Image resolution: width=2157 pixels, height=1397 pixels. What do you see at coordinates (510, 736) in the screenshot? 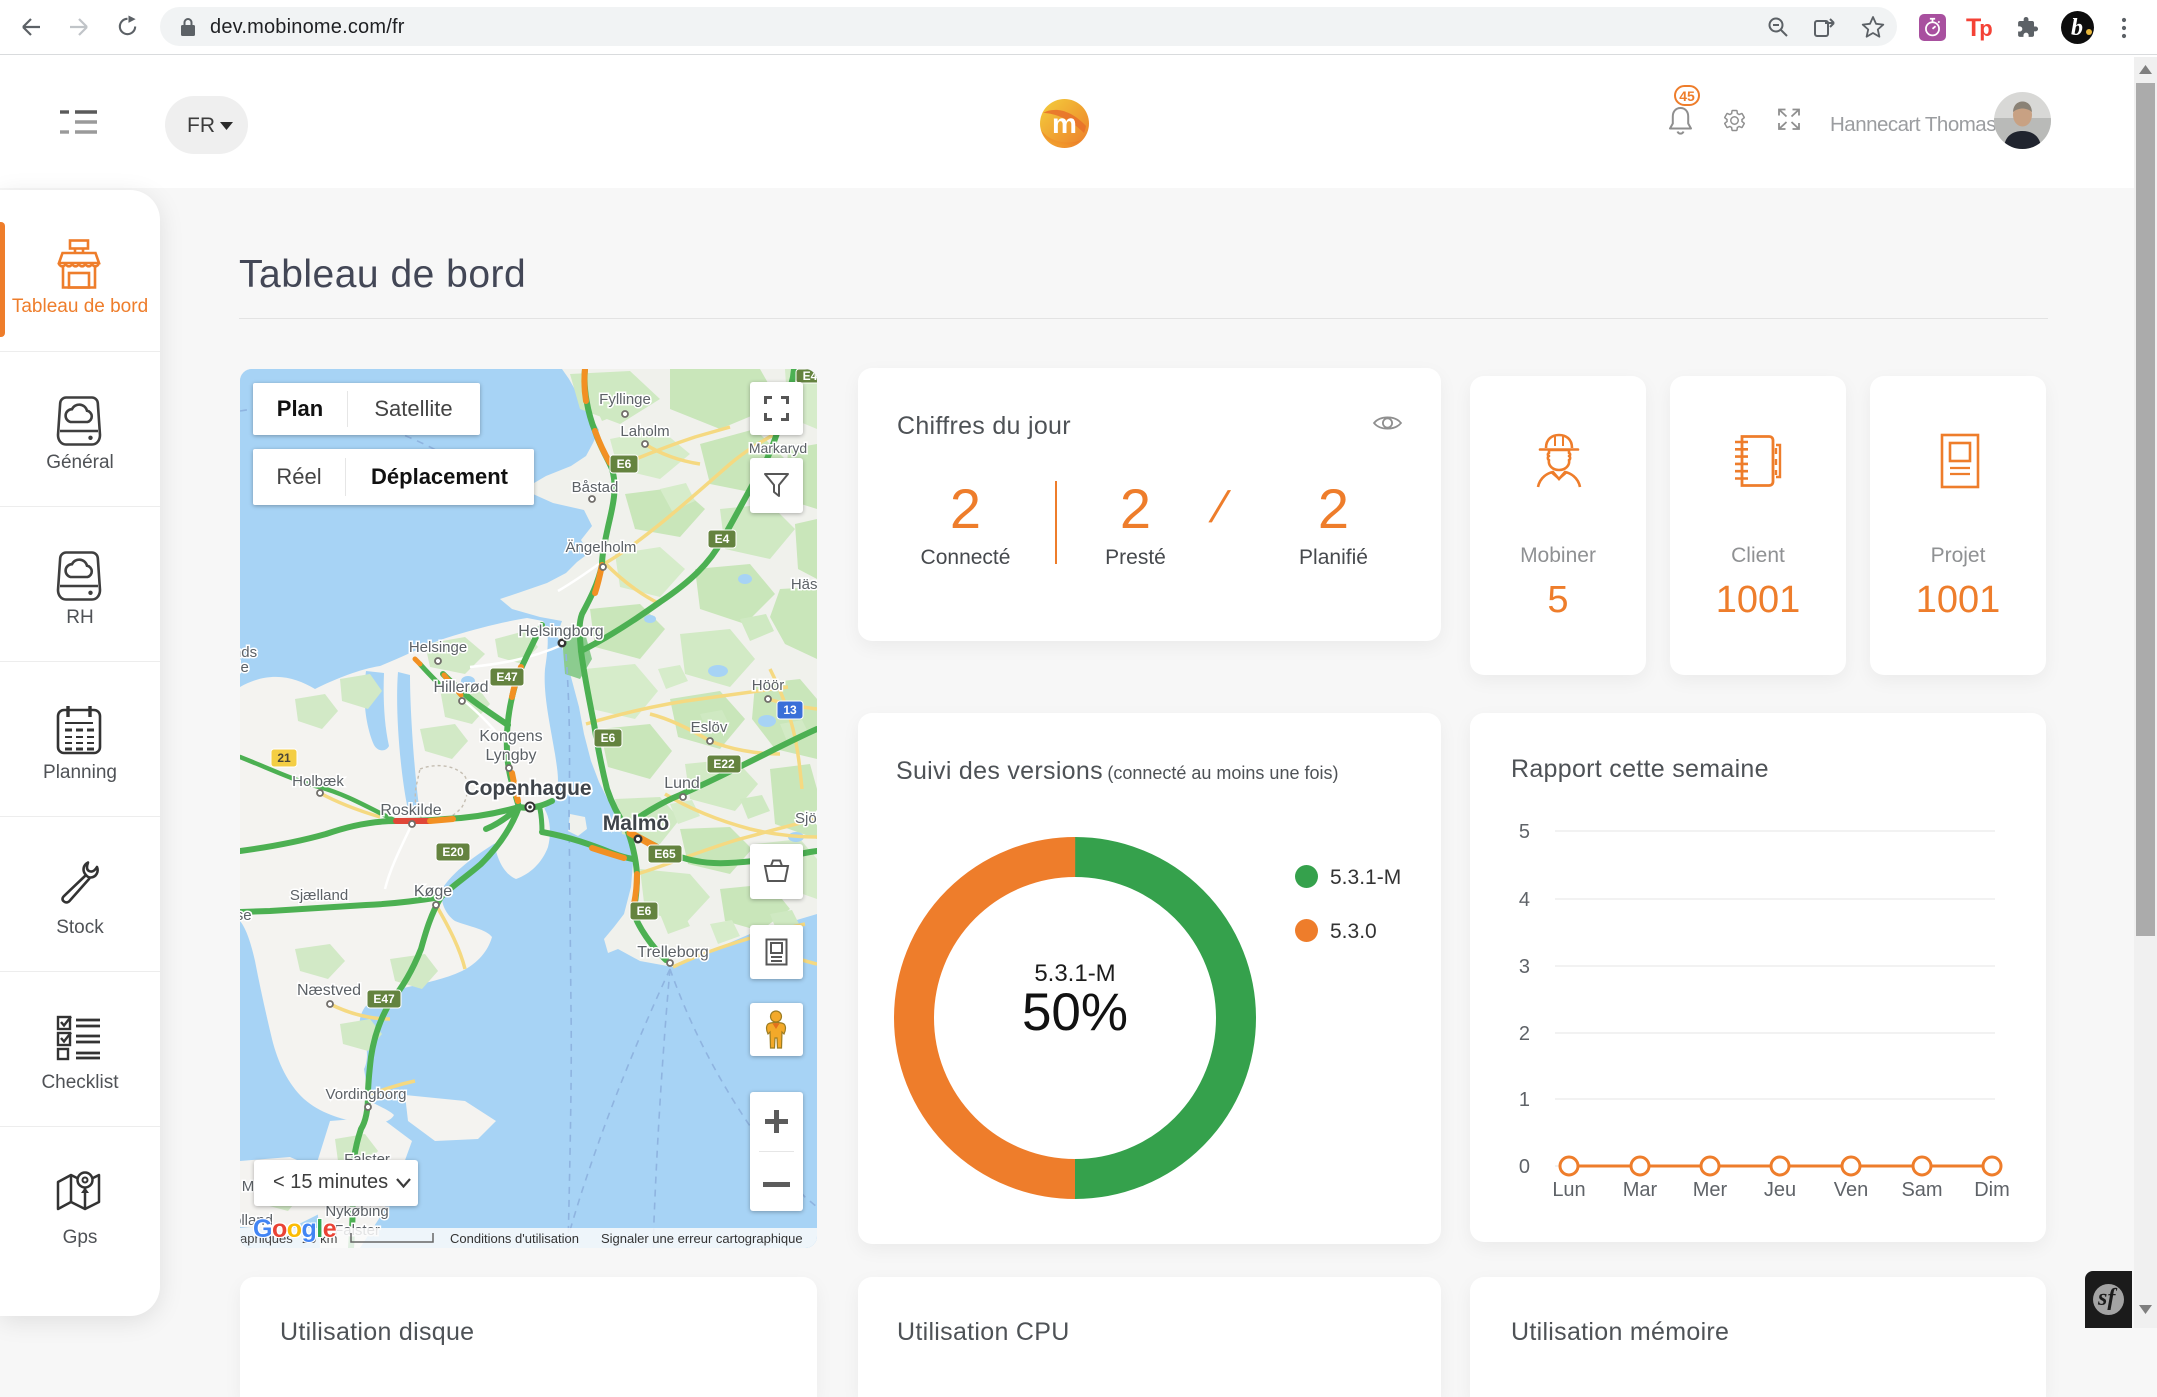
I see `svg-text: Kongens` at bounding box center [510, 736].